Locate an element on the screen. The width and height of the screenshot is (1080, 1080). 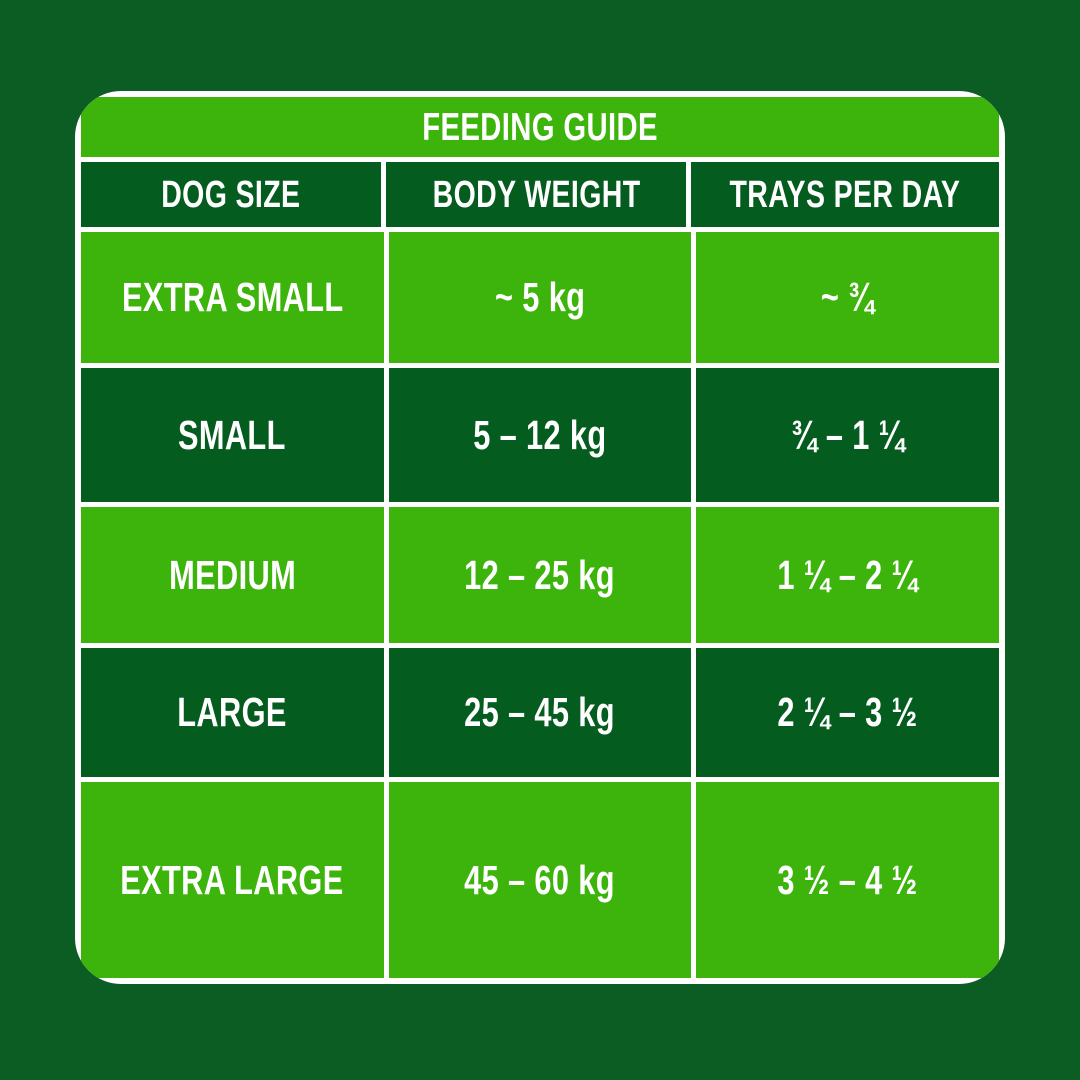
column-header-dog-size-label: DOG SIZE is located at coordinates (231, 194).